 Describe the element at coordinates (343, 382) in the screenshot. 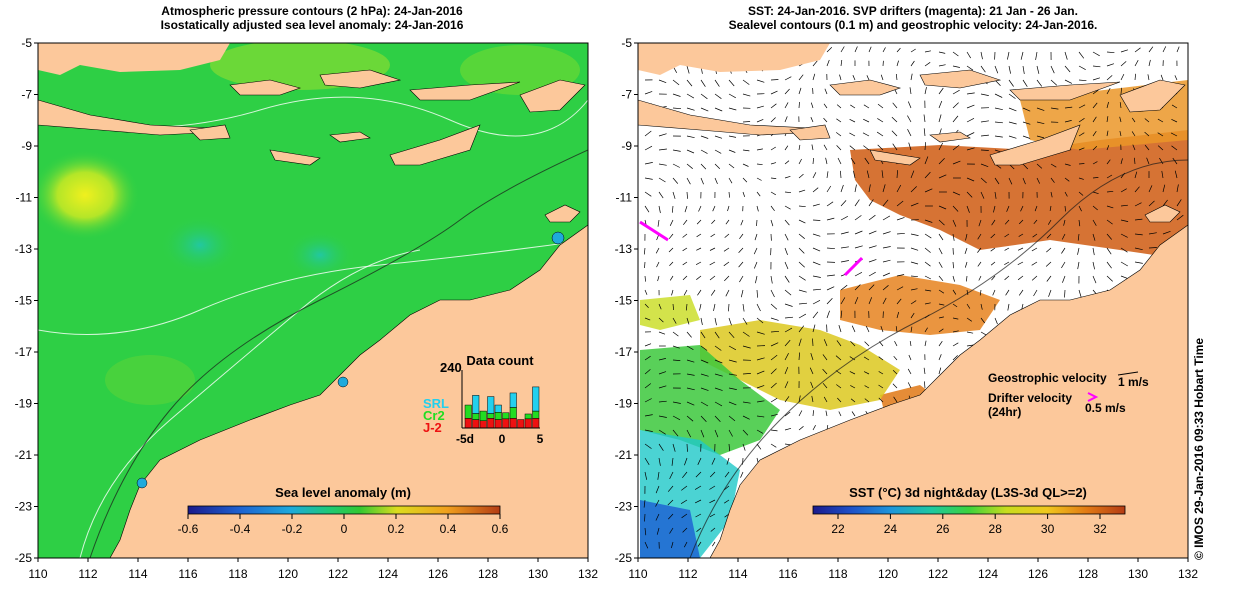

I see `coastal-tide-gauge` at that location.